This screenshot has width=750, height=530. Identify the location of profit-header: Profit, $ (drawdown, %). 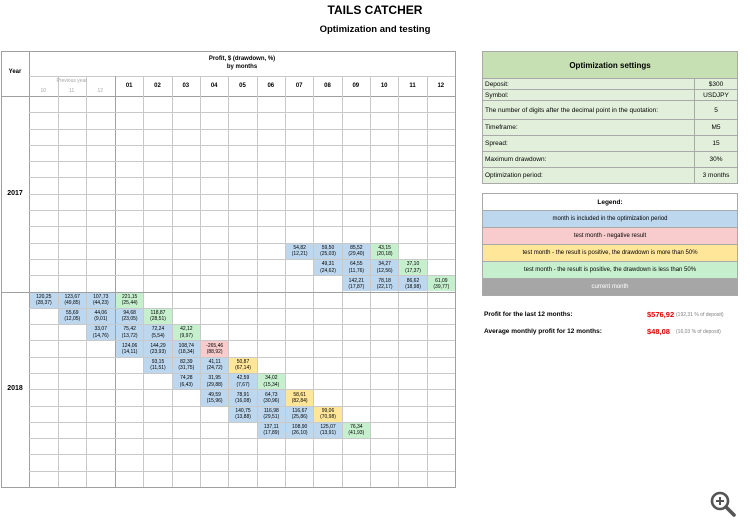
(242, 59).